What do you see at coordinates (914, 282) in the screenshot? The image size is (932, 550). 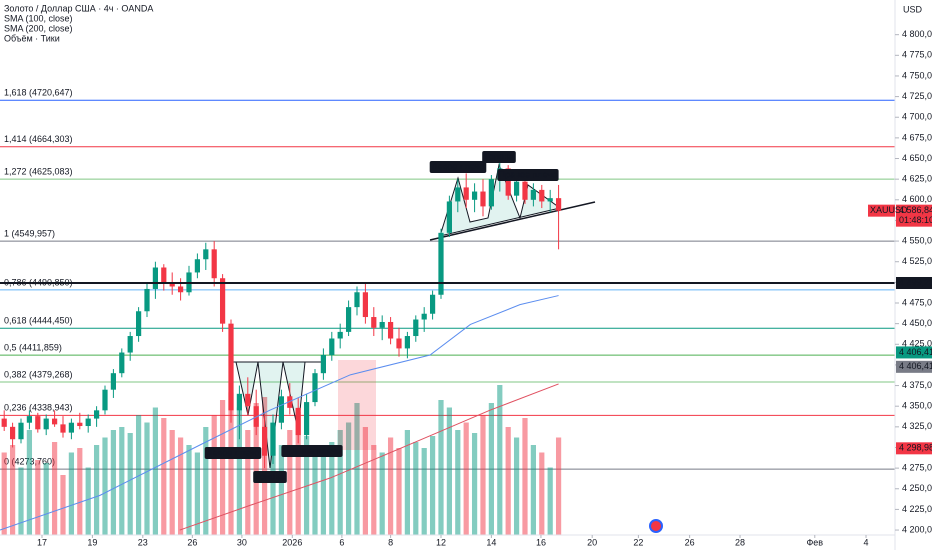 I see `price-tag` at bounding box center [914, 282].